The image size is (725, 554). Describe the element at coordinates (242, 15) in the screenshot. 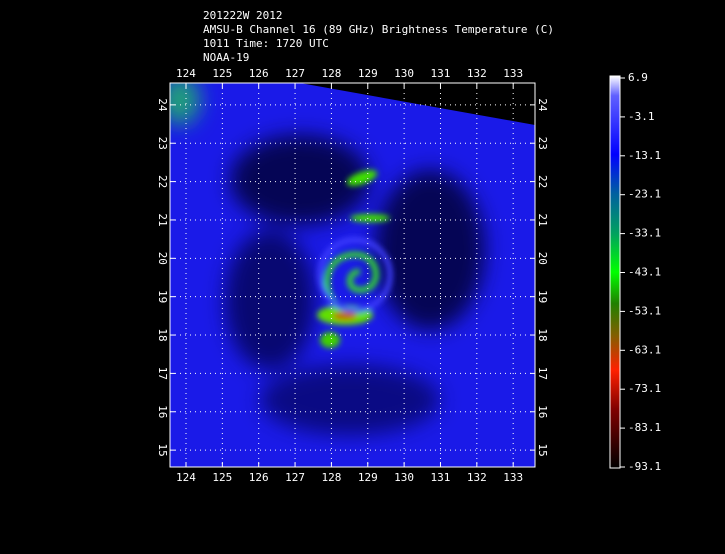

I see `header-line: 201222W 2012` at that location.